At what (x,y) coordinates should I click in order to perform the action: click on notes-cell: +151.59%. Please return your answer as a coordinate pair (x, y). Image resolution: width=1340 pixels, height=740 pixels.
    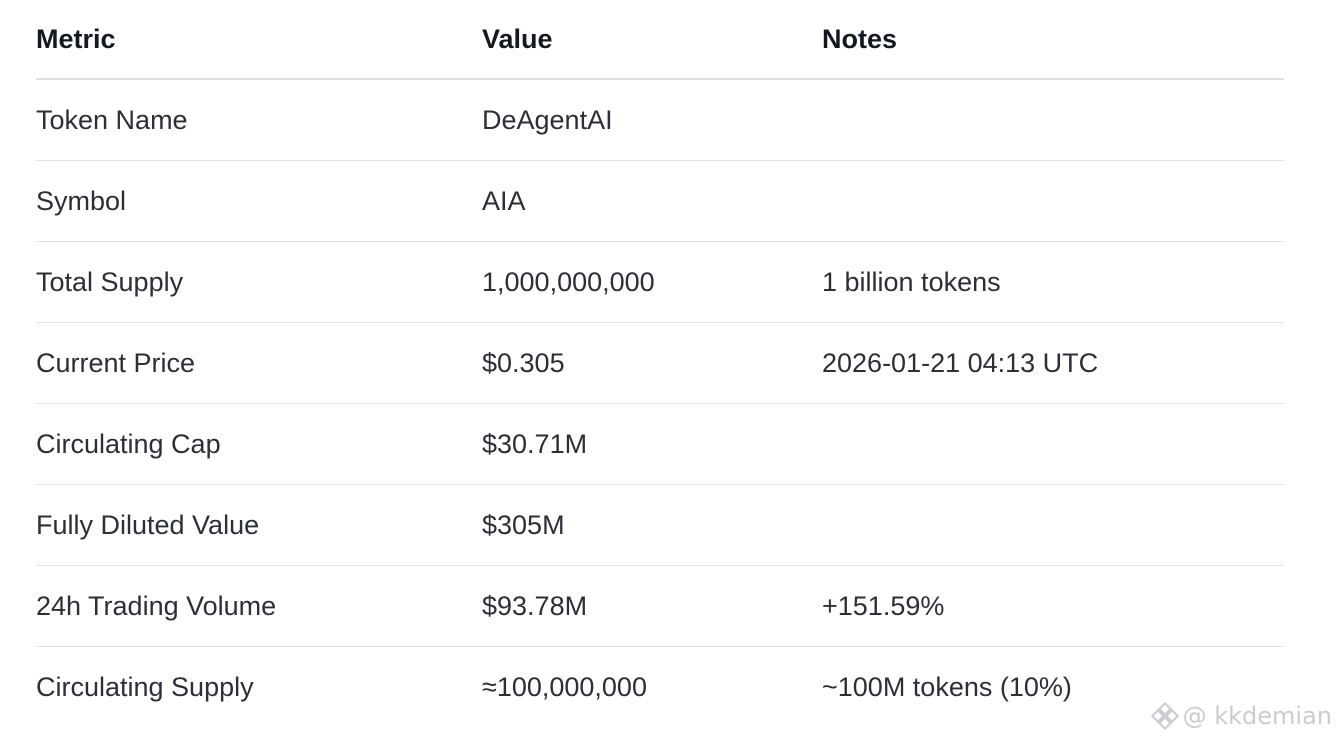
    Looking at the image, I should click on (883, 605).